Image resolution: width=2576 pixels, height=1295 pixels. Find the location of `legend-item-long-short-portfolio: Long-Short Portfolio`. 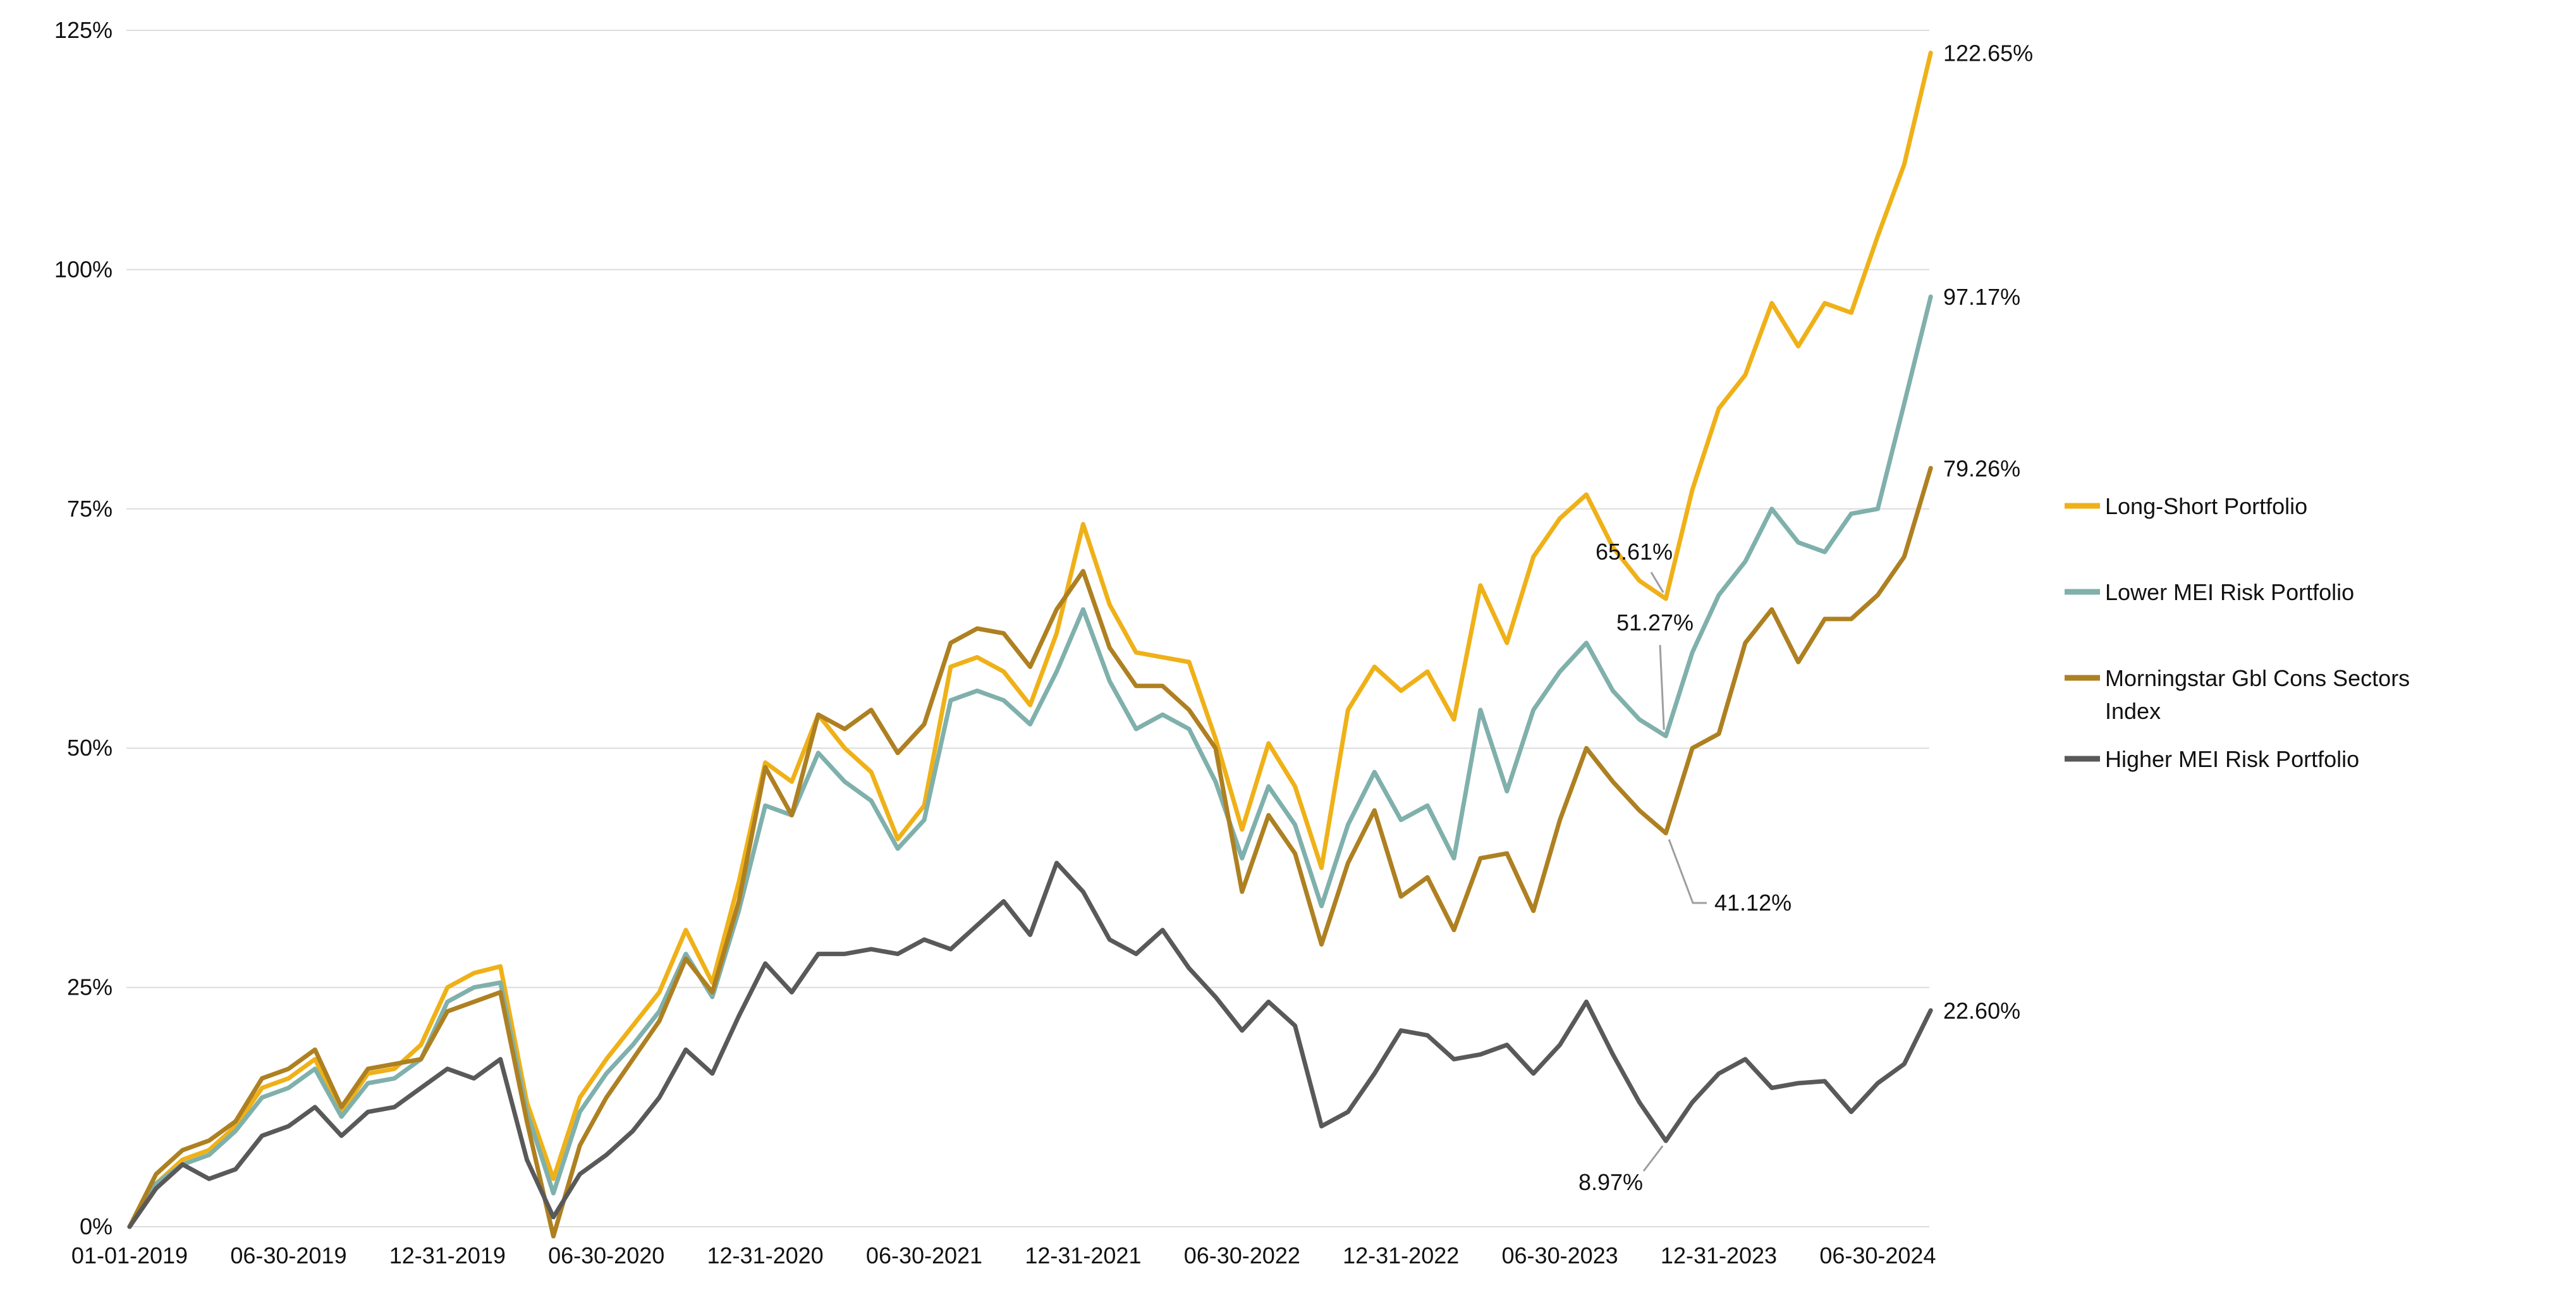

legend-item-long-short-portfolio: Long-Short Portfolio is located at coordinates (2186, 506).